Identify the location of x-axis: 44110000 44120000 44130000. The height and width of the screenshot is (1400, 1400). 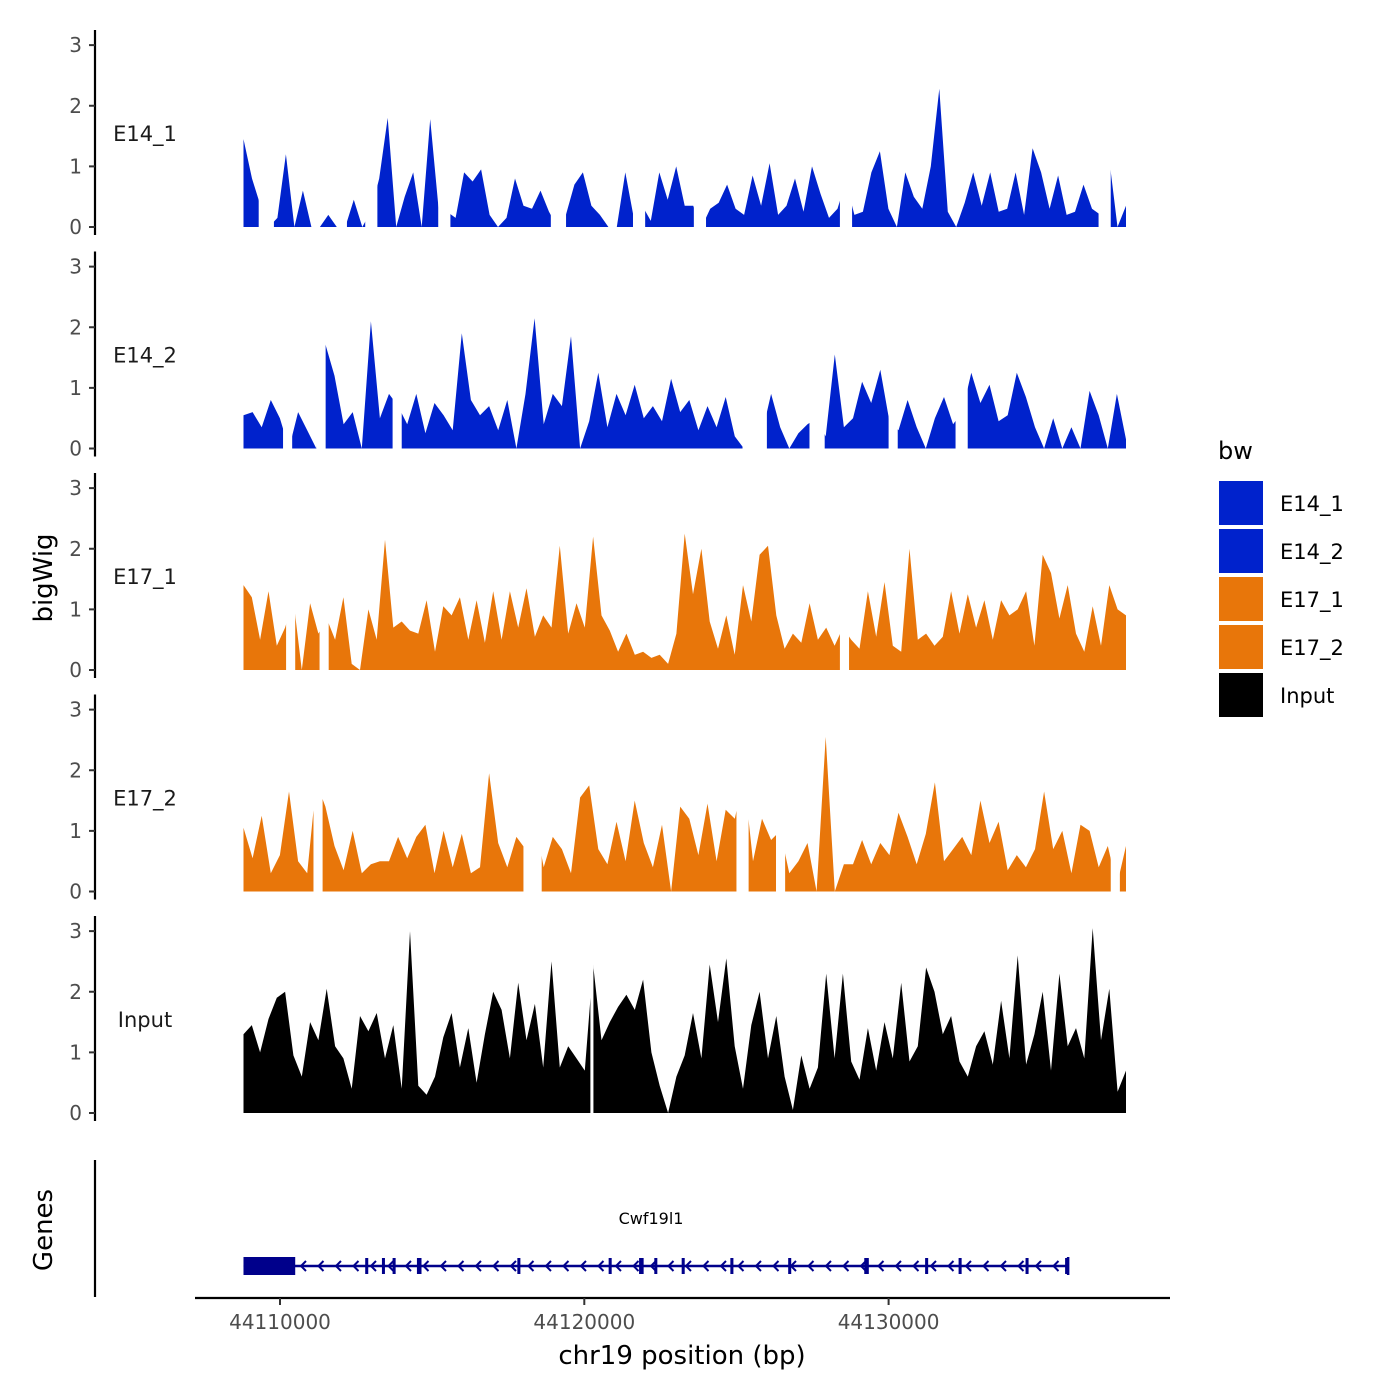
(682, 1315).